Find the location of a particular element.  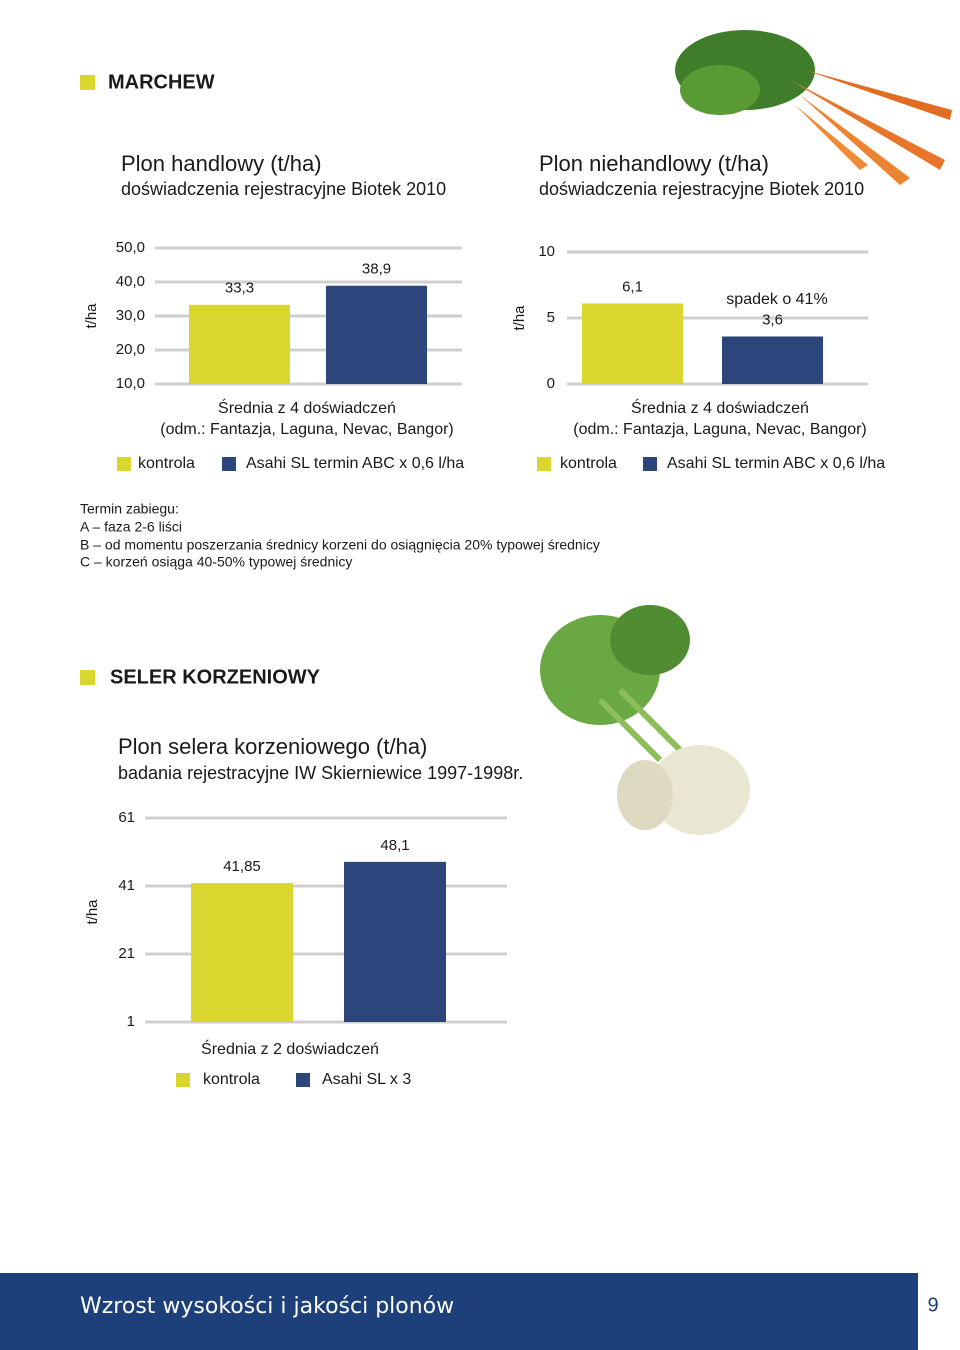

y-tick-label: 40,0 is located at coordinates (130, 281).